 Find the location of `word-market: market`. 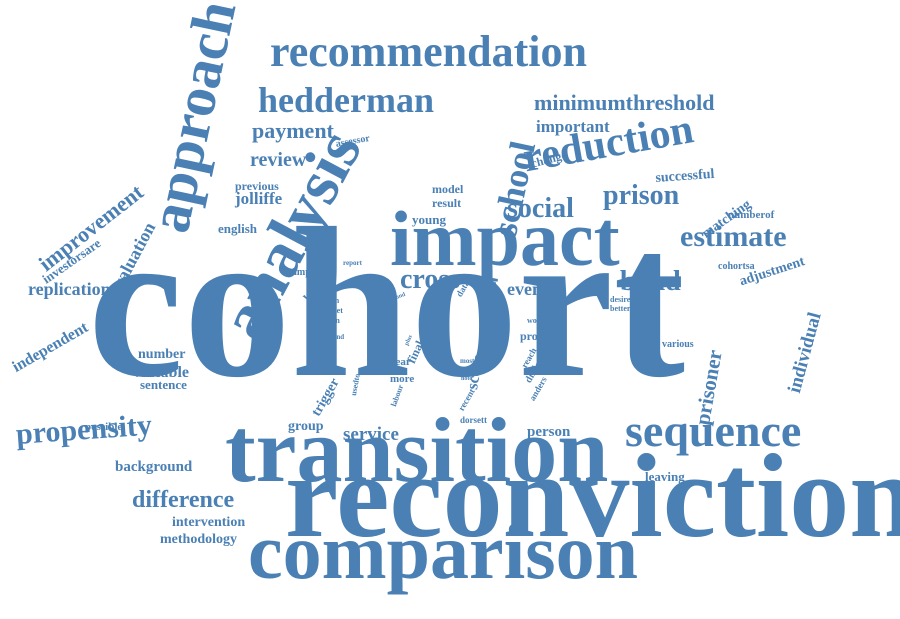

word-market: market is located at coordinates (330, 310).